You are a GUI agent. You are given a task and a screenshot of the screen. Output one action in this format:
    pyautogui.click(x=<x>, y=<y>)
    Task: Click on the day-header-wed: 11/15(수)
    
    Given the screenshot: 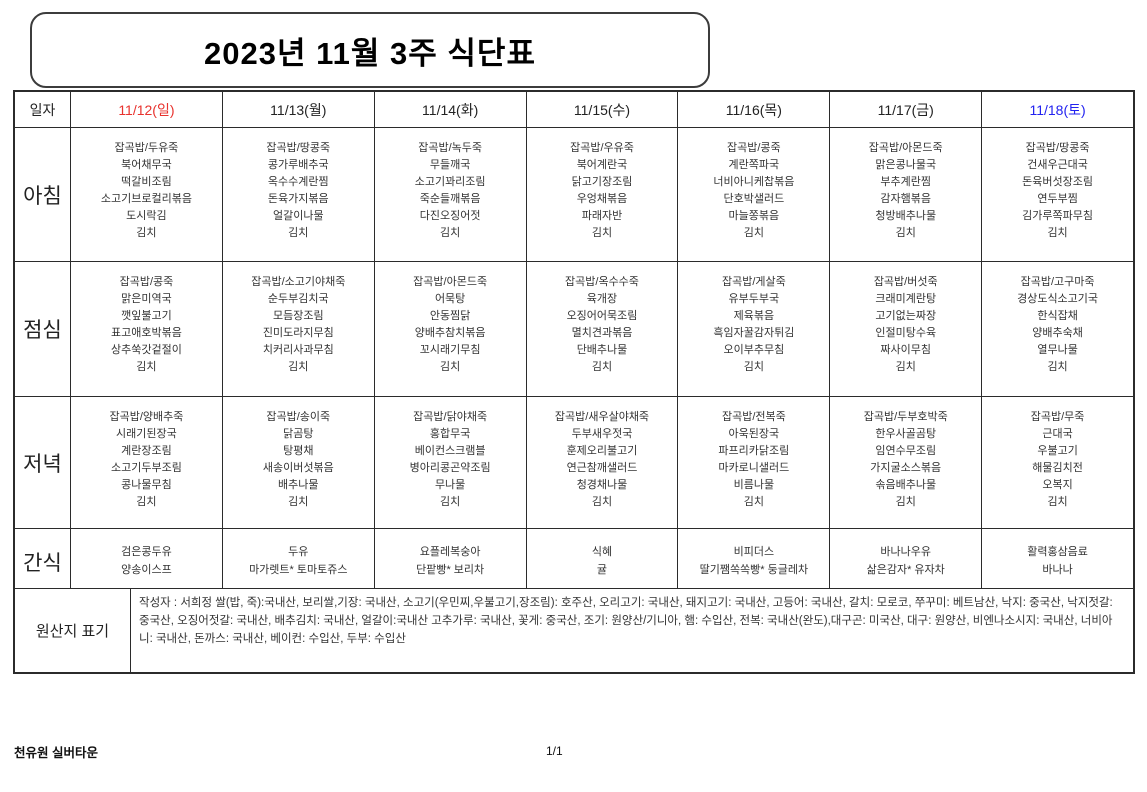 What is the action you would take?
    pyautogui.click(x=602, y=109)
    